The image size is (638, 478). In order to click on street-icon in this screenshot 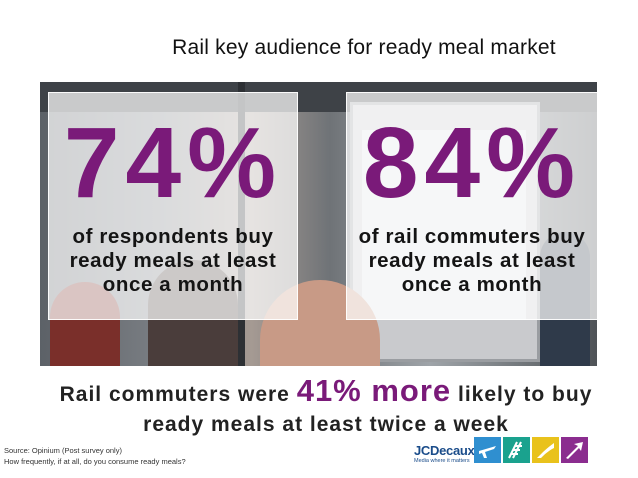, I will do `click(545, 450)`.